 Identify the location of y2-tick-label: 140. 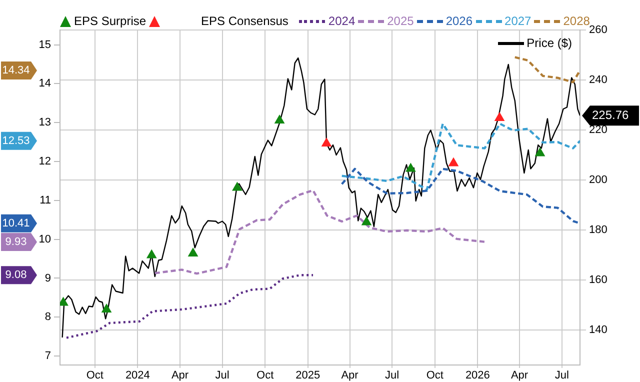
(598, 330).